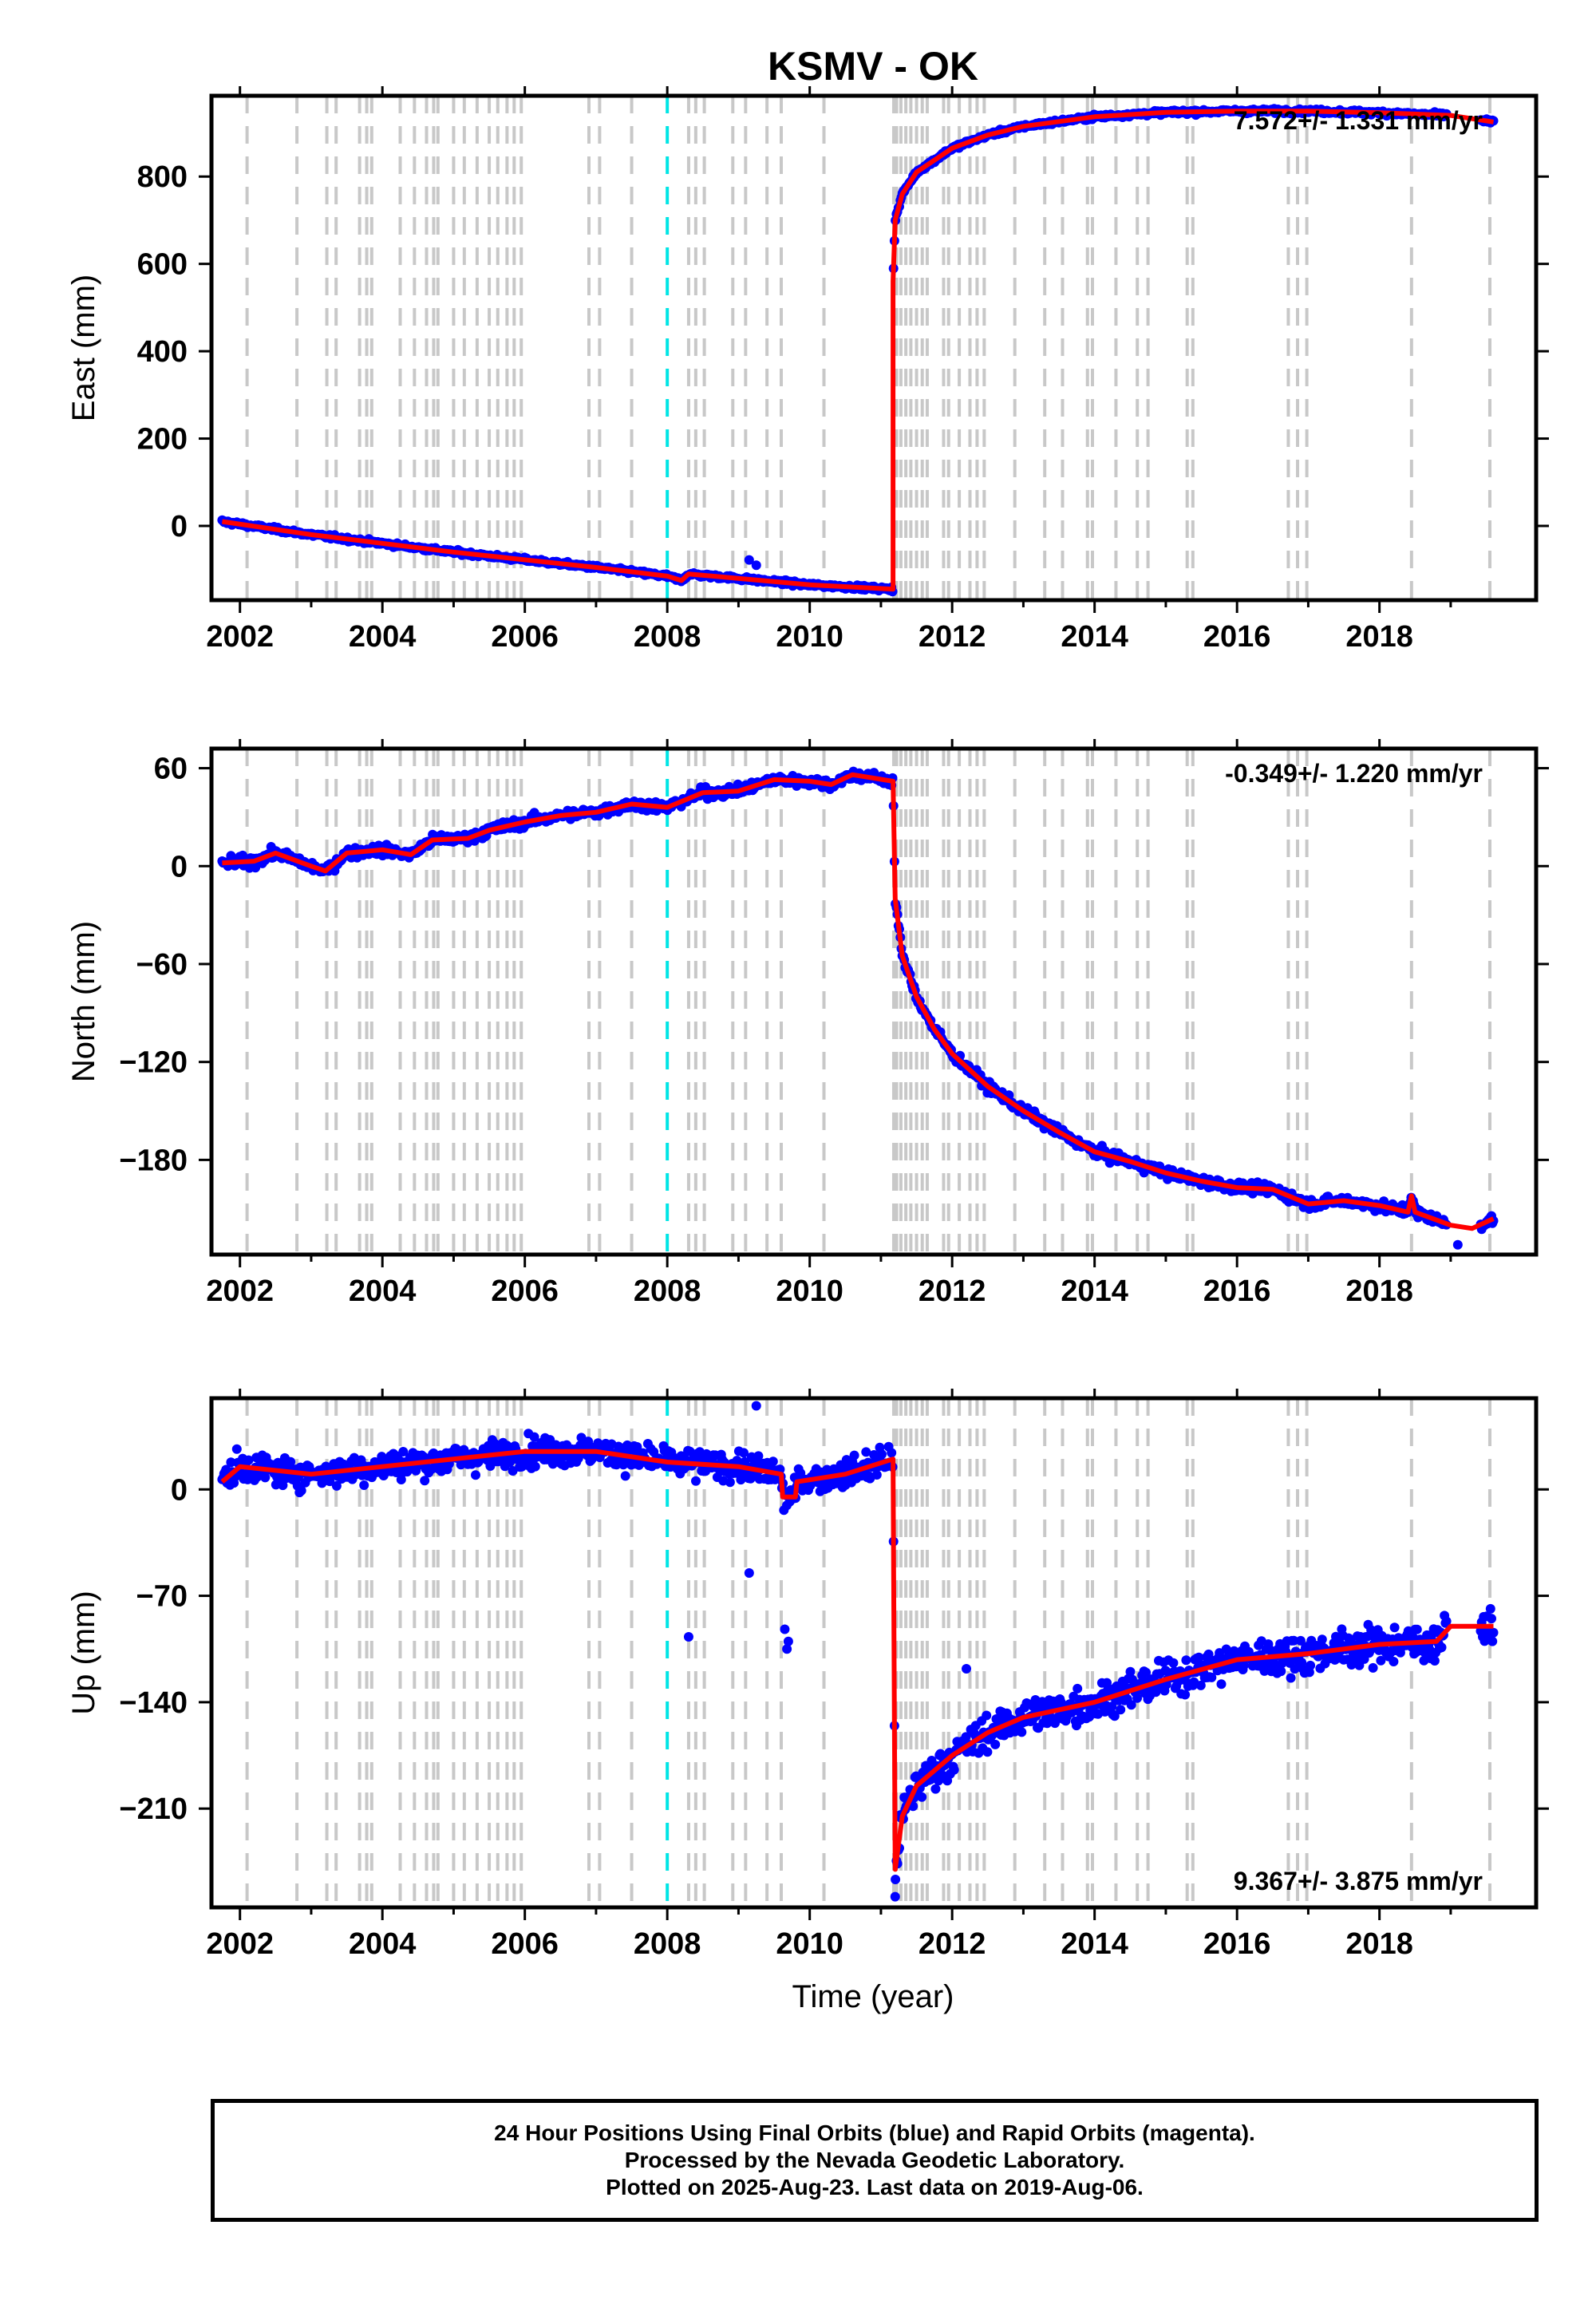 The image size is (1596, 2316). Describe the element at coordinates (1358, 1881) in the screenshot. I see `rate-label: 9.367+/- 3.875 mm/yr` at that location.